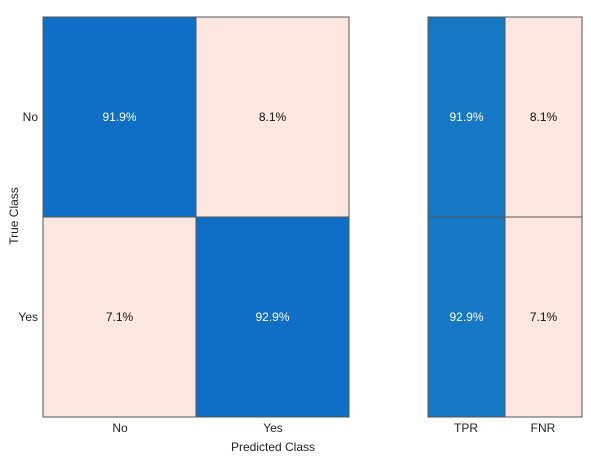 Image resolution: width=591 pixels, height=461 pixels. What do you see at coordinates (273, 428) in the screenshot?
I see `x-tick-label-yes: Yes` at bounding box center [273, 428].